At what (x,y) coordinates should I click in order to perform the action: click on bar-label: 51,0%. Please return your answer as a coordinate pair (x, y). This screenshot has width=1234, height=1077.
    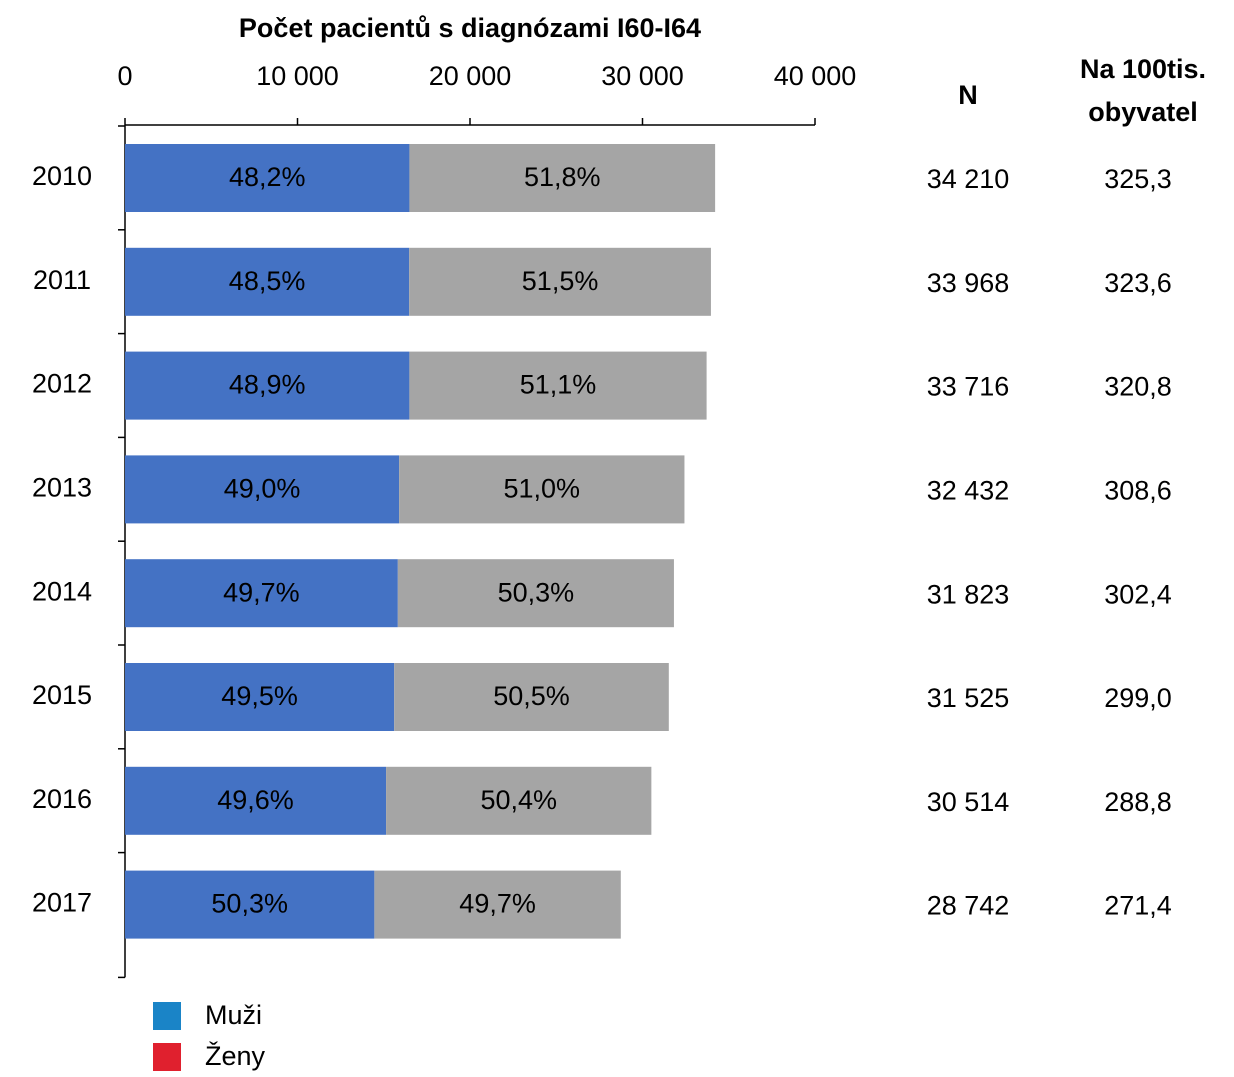
    Looking at the image, I should click on (542, 489).